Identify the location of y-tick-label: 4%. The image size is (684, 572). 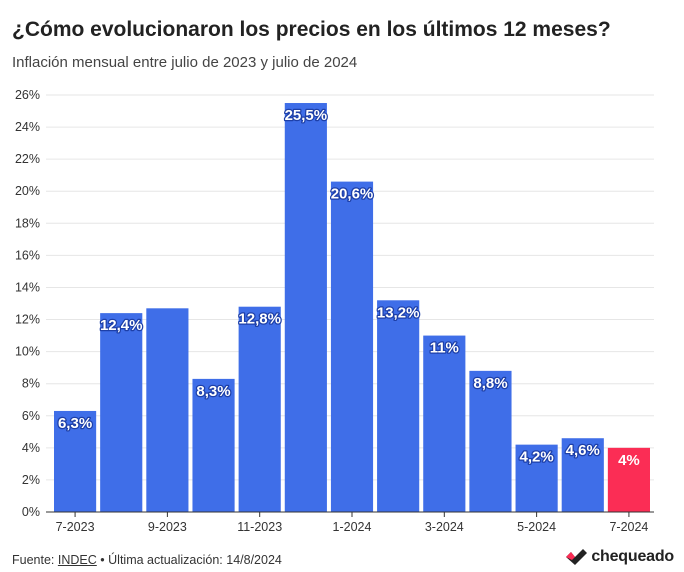
(31, 448).